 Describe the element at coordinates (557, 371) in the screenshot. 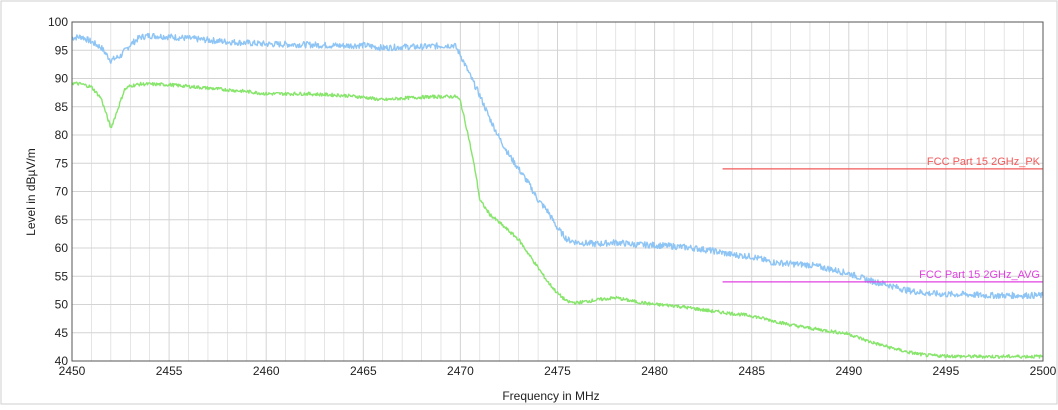

I see `x-tick-label: 2475` at that location.